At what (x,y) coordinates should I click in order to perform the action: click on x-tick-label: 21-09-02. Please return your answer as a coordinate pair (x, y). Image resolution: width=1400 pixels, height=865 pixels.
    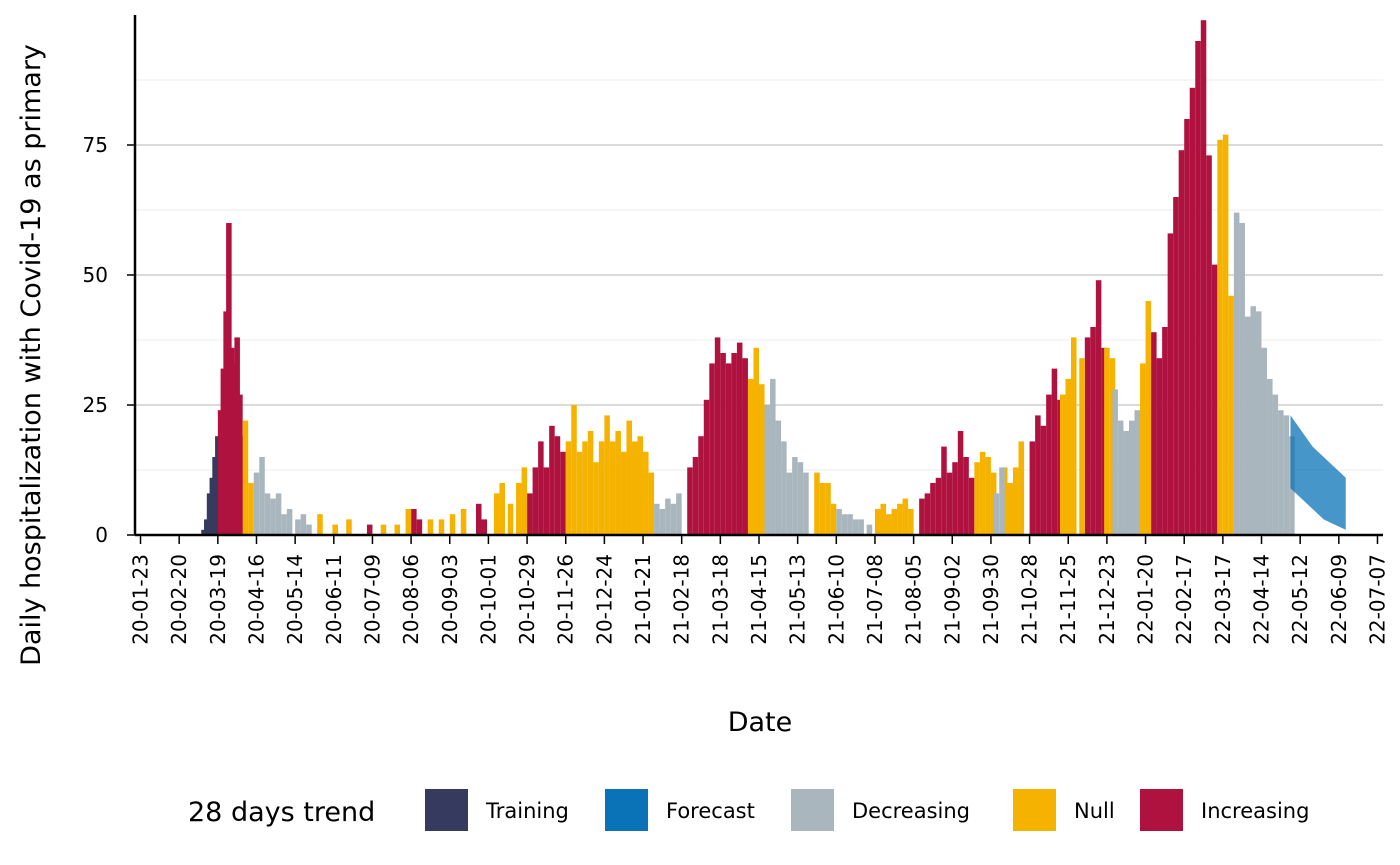
    Looking at the image, I should click on (952, 599).